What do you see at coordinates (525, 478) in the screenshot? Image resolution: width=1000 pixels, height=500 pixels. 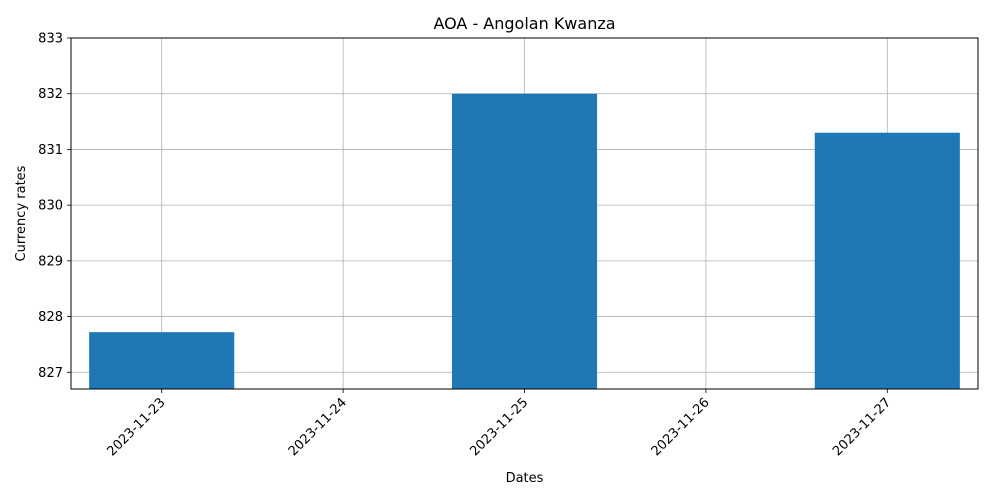 I see `x-axis-label: Dates` at bounding box center [525, 478].